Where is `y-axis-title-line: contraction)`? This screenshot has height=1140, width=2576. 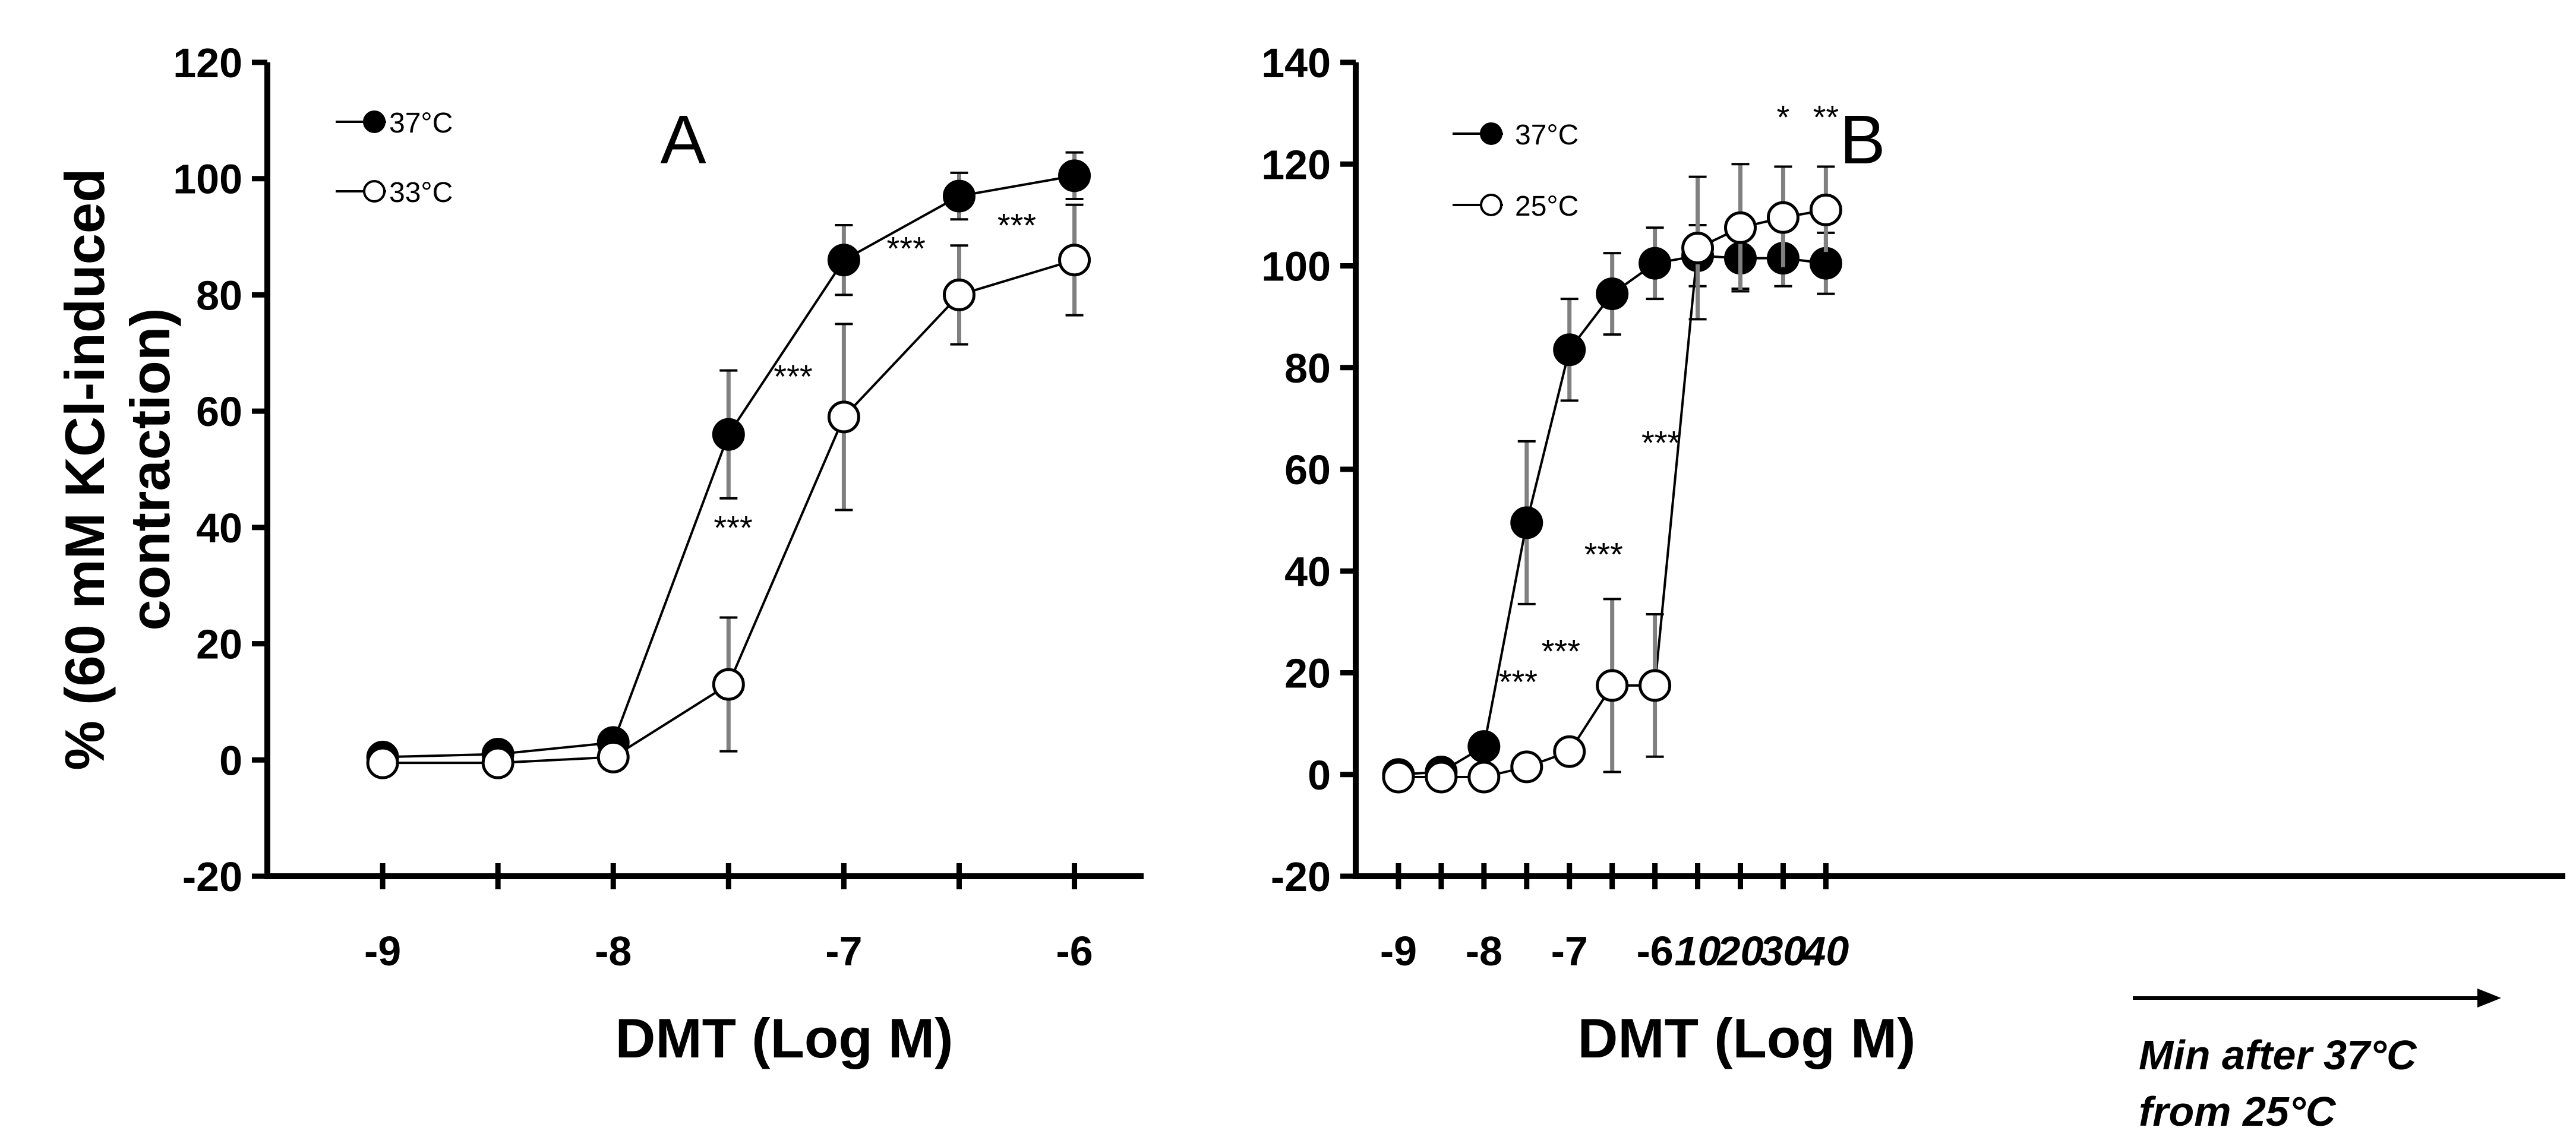
y-axis-title-line: contraction) is located at coordinates (150, 469).